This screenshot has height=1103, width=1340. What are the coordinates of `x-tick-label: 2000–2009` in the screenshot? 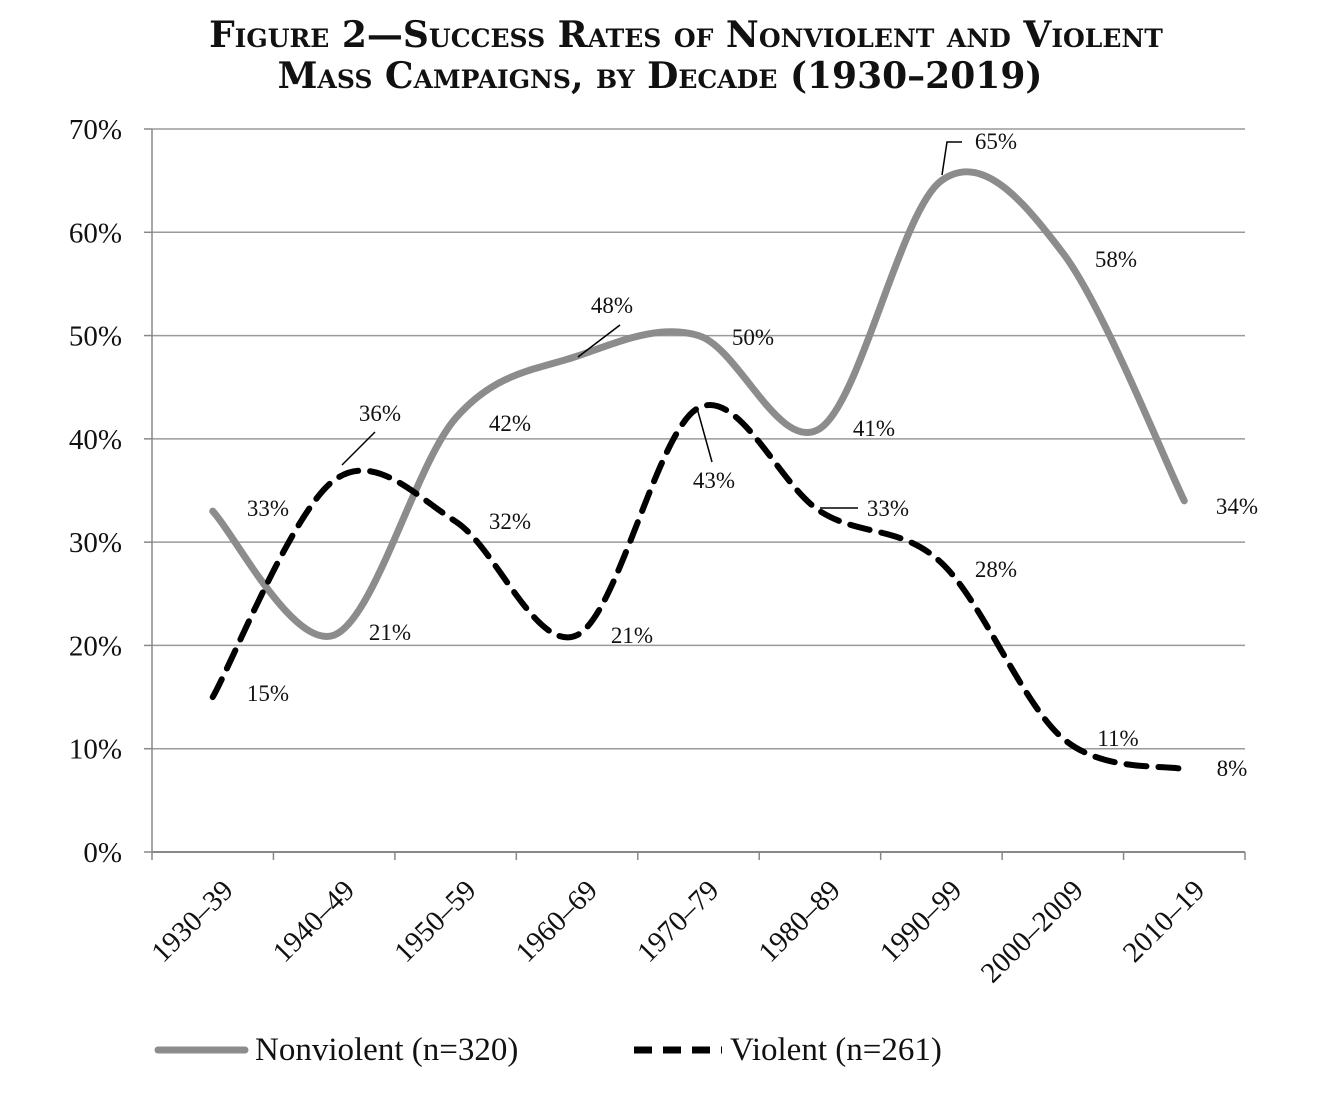 It's located at (1032, 931).